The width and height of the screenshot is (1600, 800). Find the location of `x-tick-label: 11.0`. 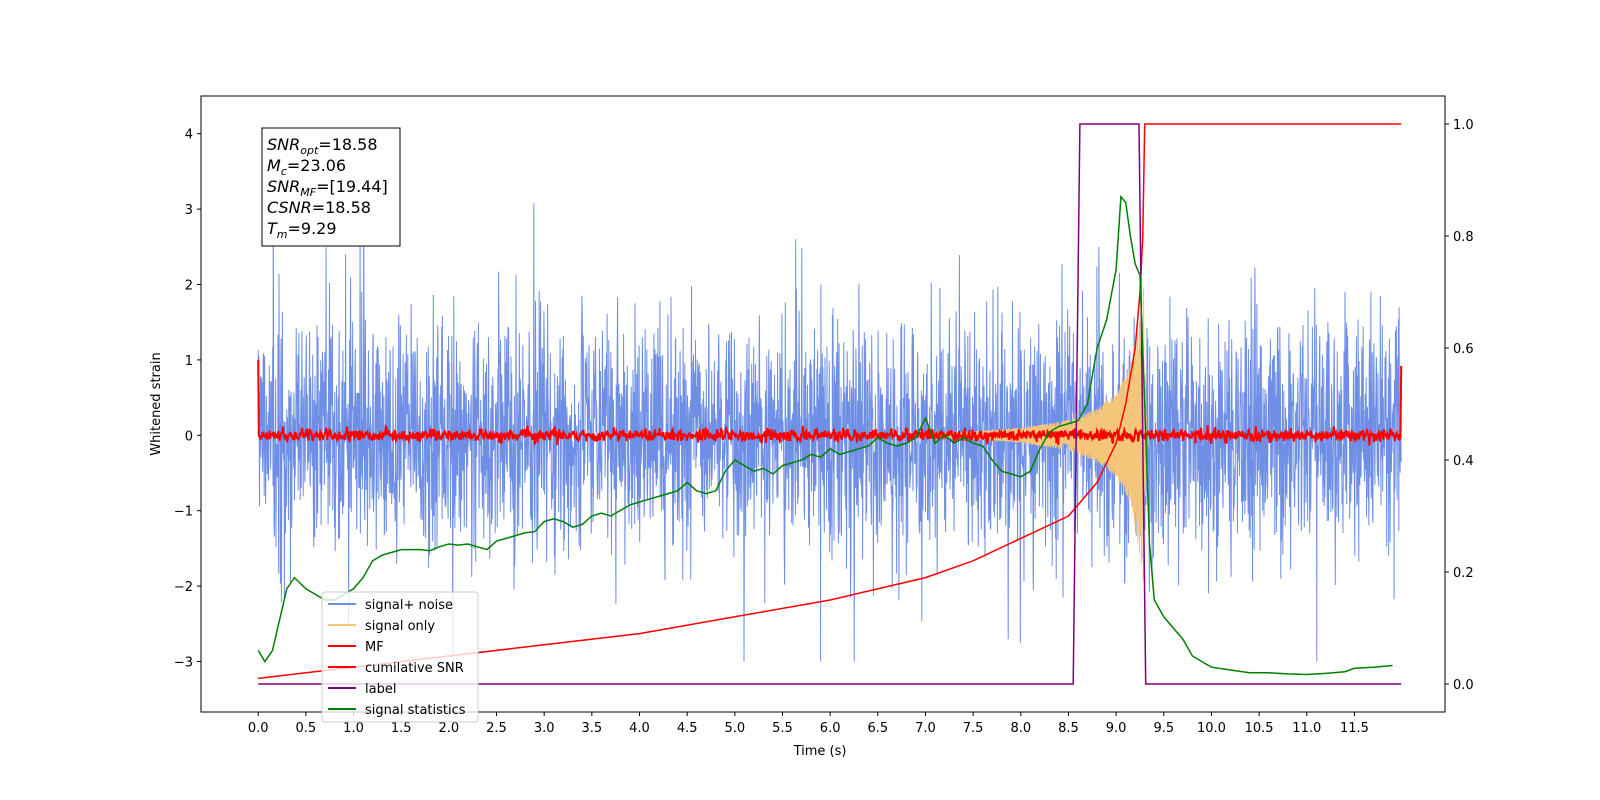

x-tick-label: 11.0 is located at coordinates (1306, 728).